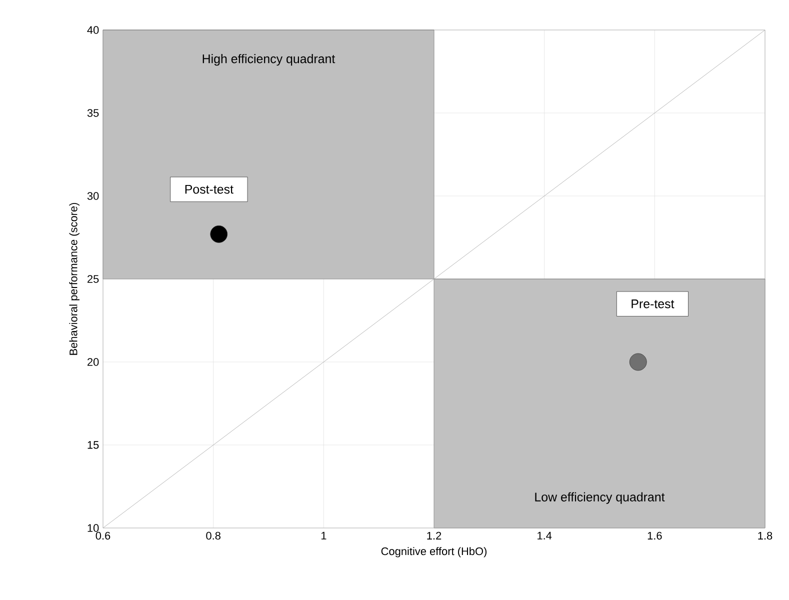  What do you see at coordinates (545, 536) in the screenshot?
I see `x-tick-label: 1.4` at bounding box center [545, 536].